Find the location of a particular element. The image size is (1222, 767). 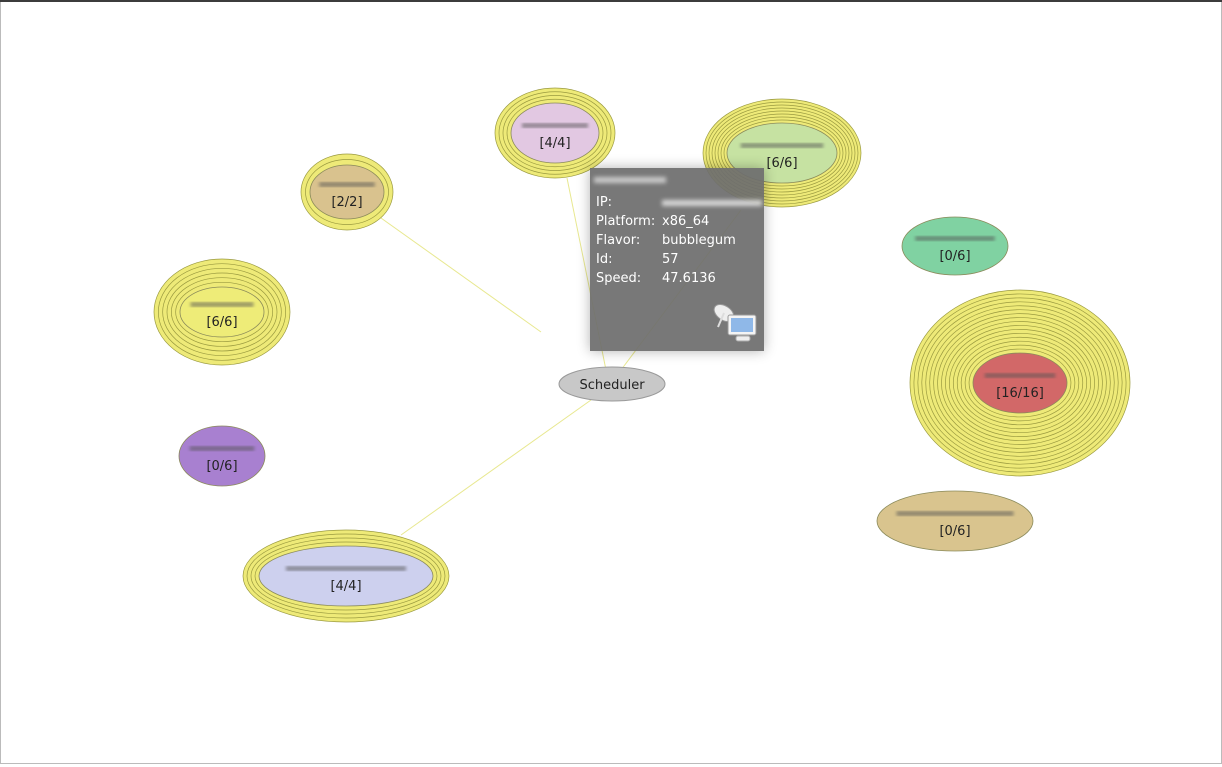

tooltip-flavor-row: Flavor: bubblegum is located at coordinates (666, 240).